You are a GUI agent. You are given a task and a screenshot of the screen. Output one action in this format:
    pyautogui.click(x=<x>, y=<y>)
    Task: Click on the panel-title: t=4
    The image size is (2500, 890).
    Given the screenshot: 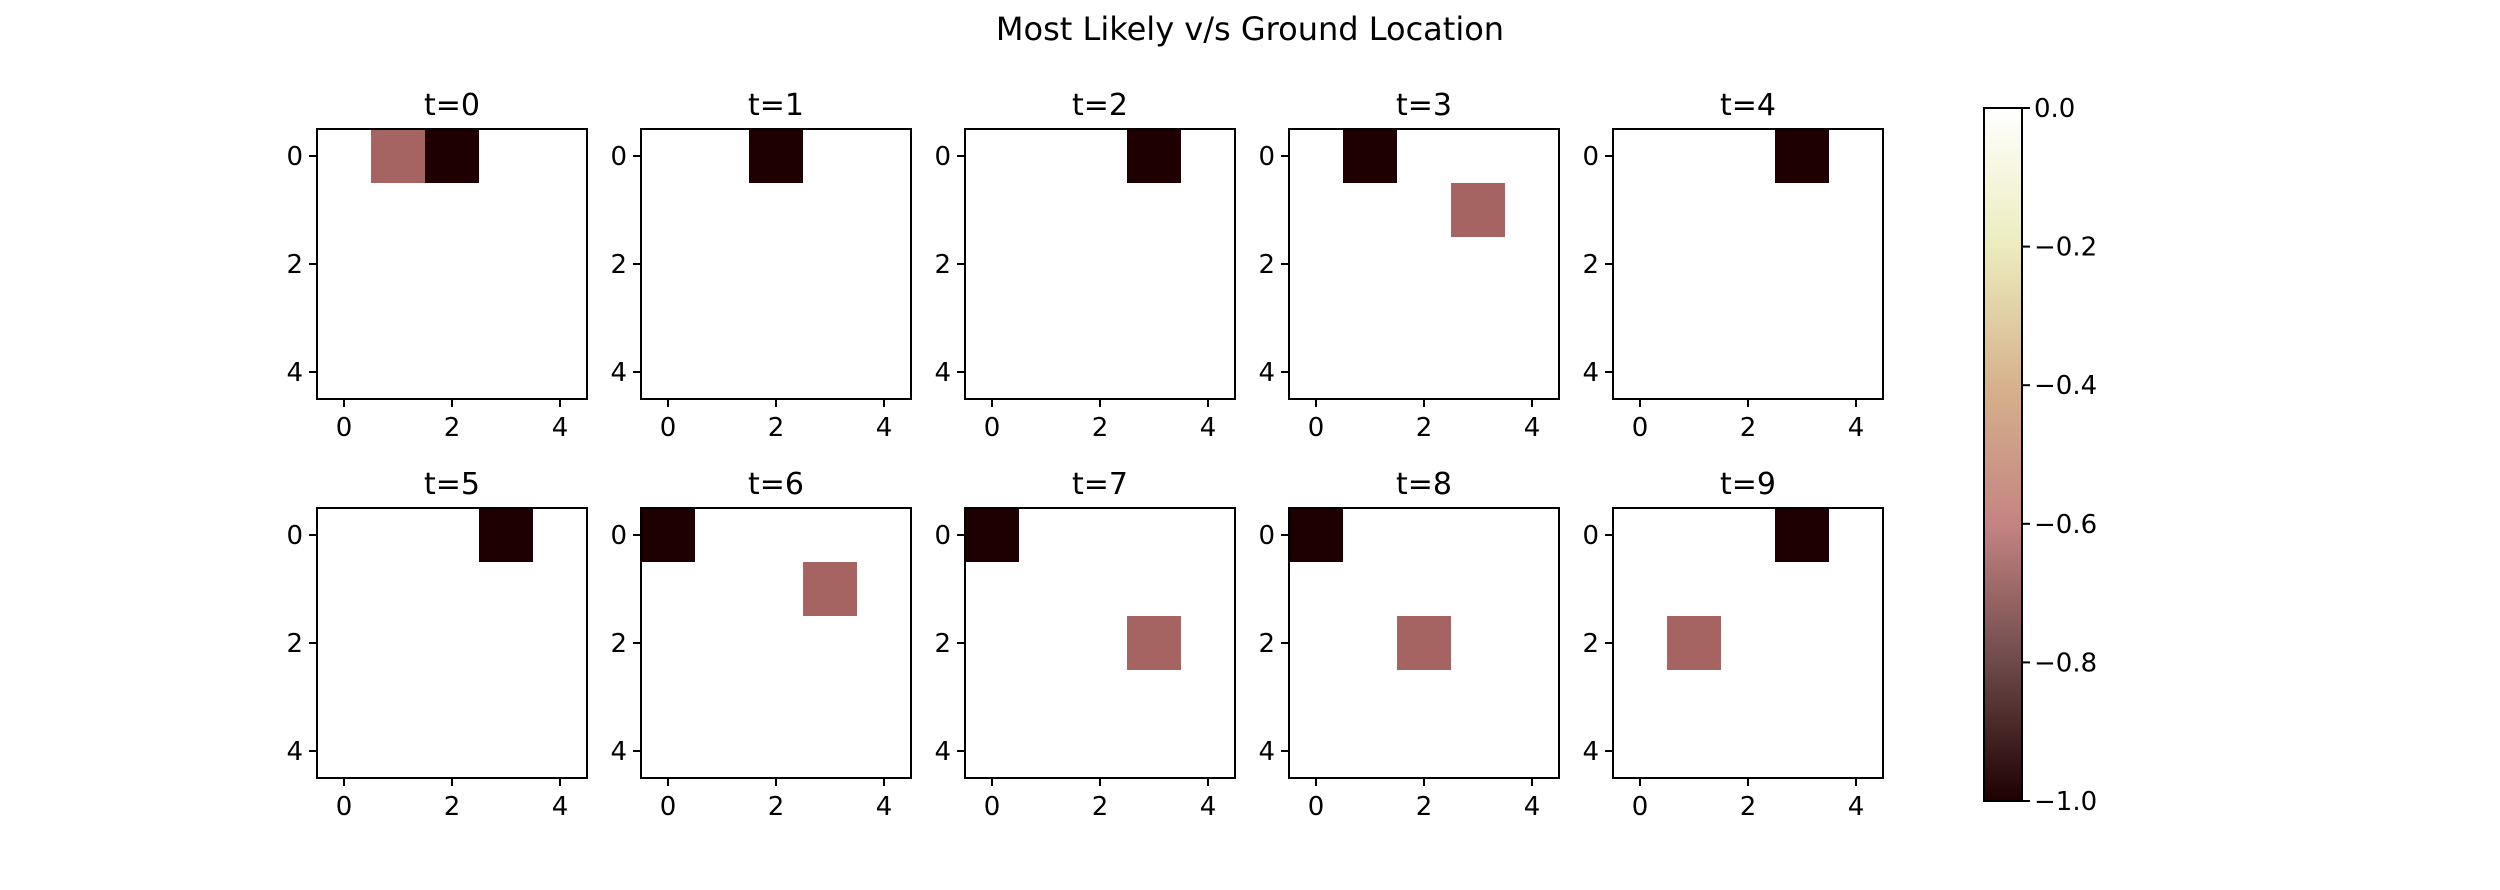 What is the action you would take?
    pyautogui.click(x=1748, y=105)
    